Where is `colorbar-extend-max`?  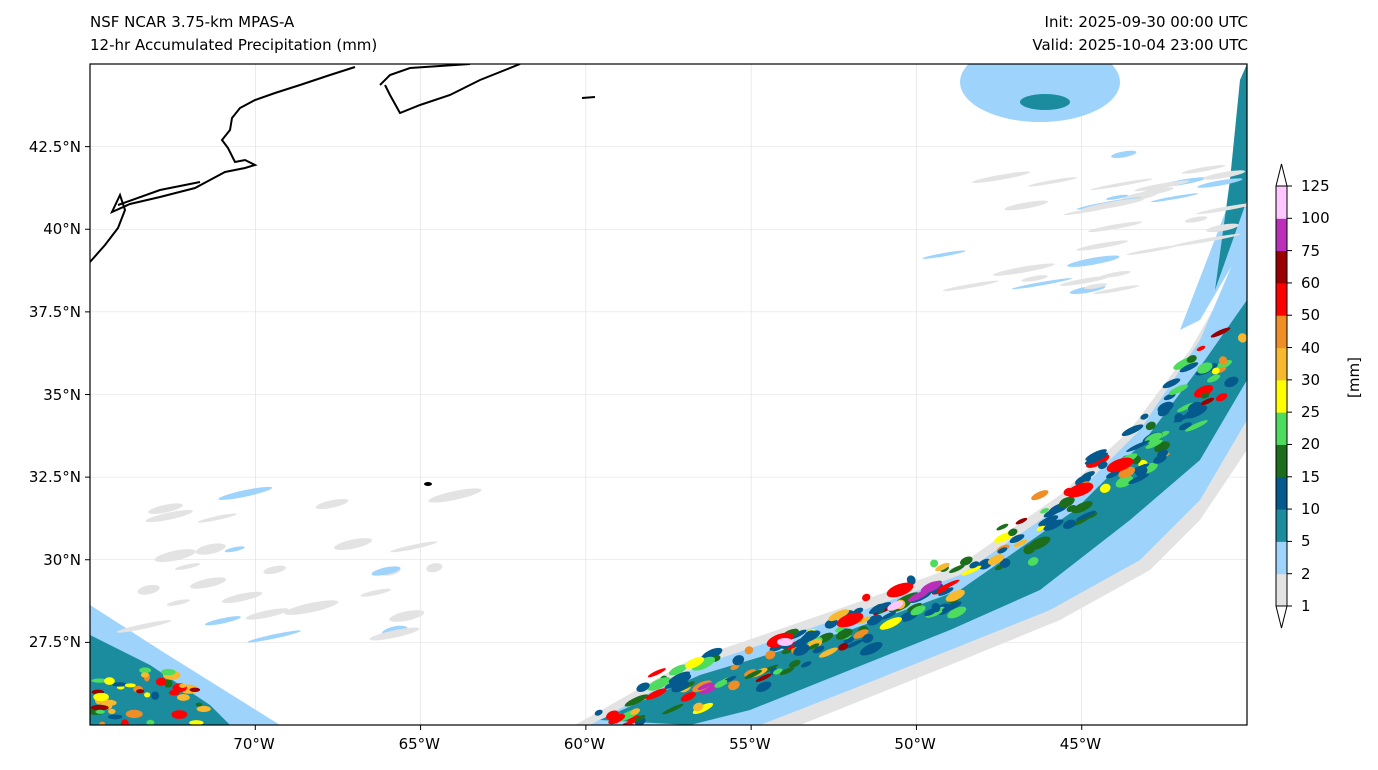
colorbar-extend-max is located at coordinates (1281, 175).